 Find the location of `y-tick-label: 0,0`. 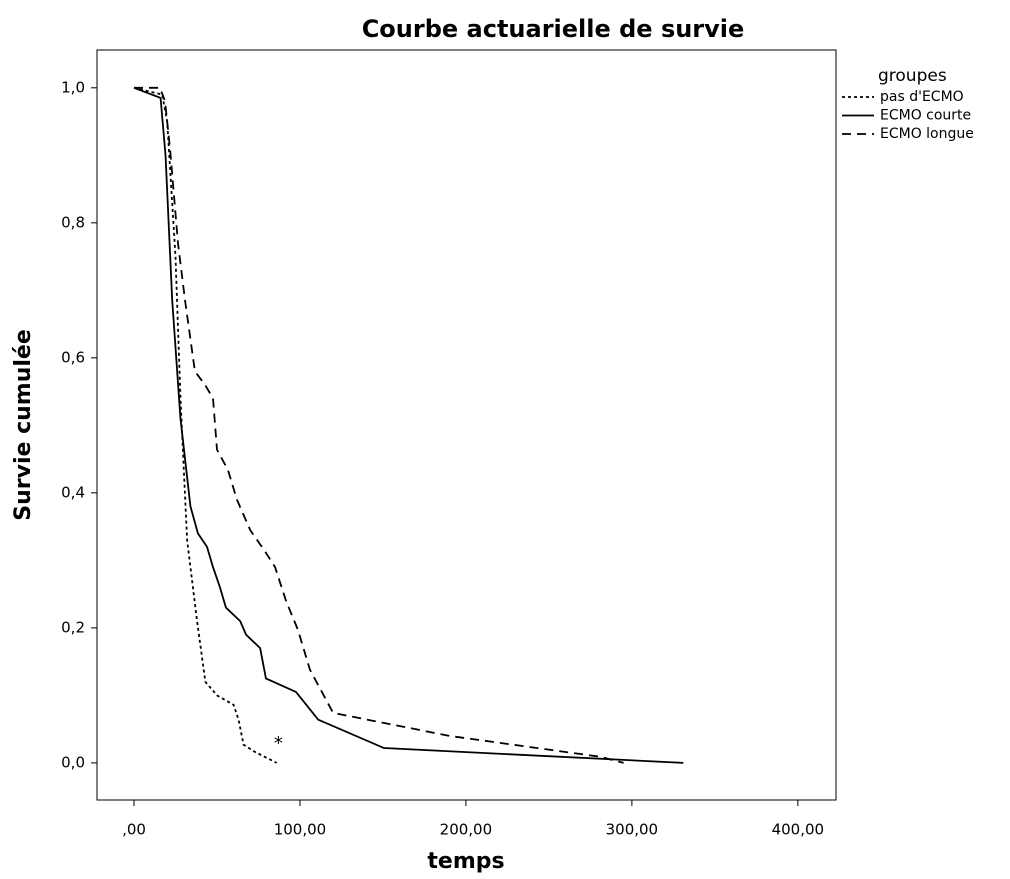

y-tick-label: 0,0 is located at coordinates (73, 762).